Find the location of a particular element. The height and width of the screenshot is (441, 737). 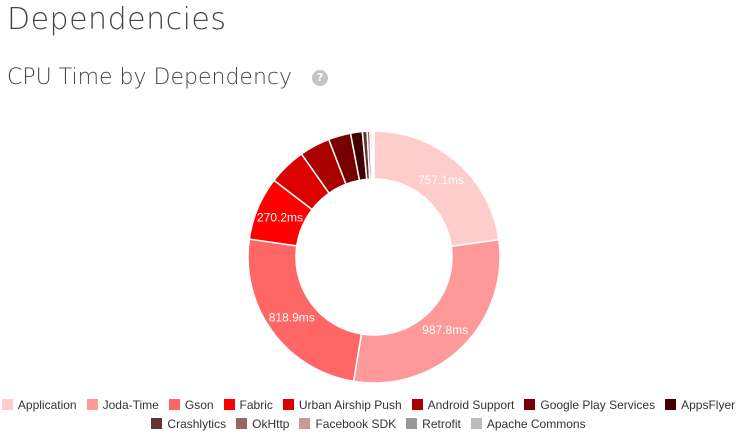

legend-item-application: Application is located at coordinates (39, 404).